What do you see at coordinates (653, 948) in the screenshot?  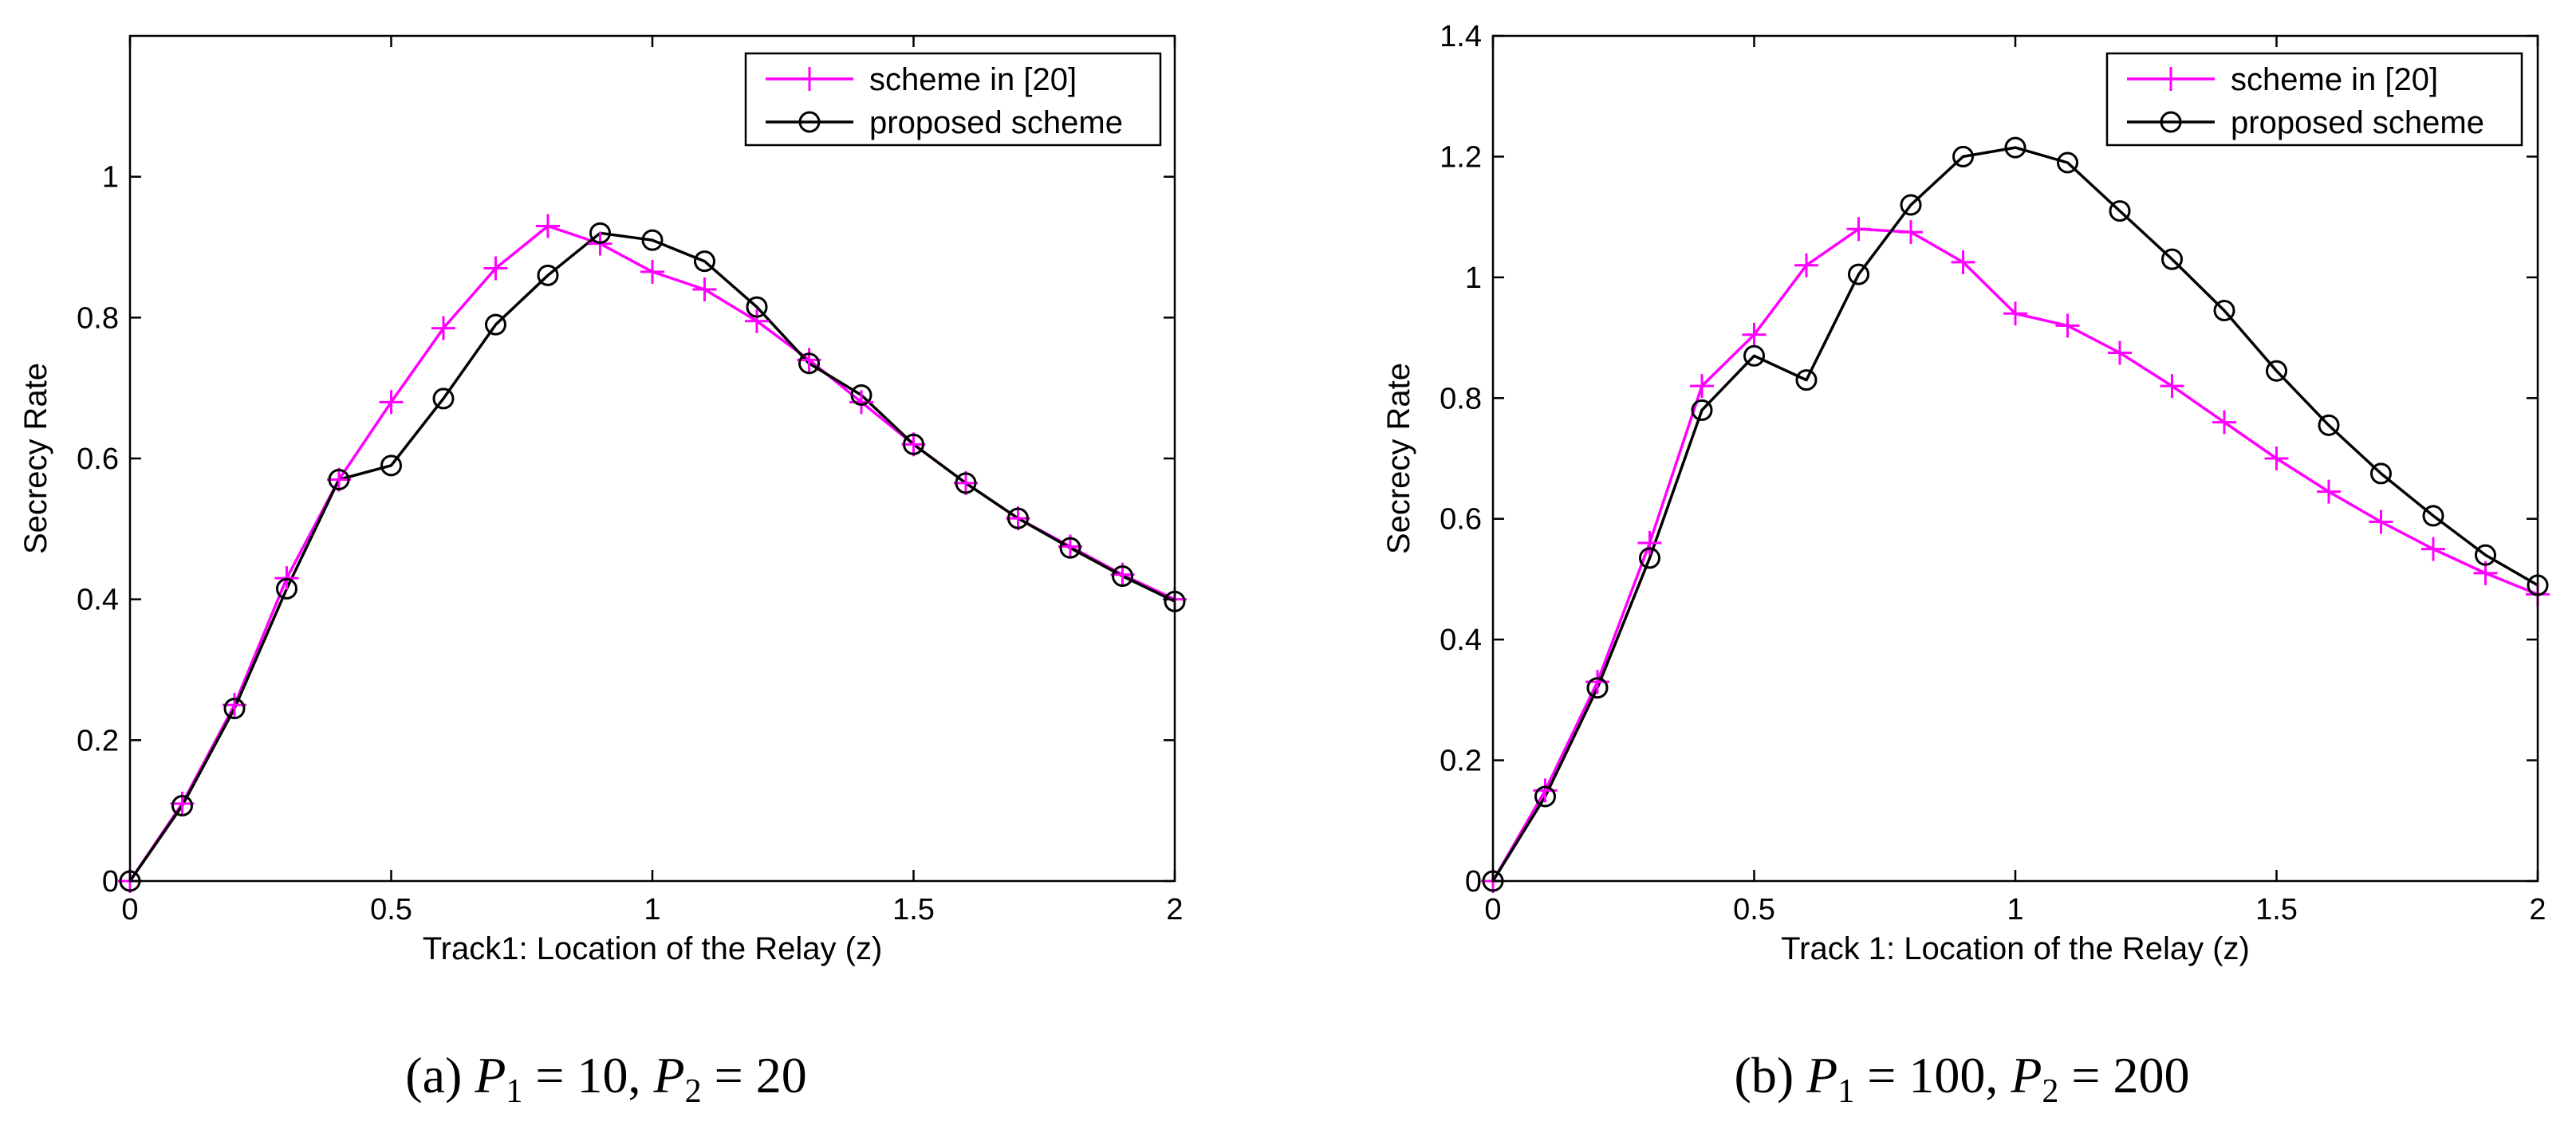 I see `chart-a-xlabel: Track1: Location of the Relay (z)` at bounding box center [653, 948].